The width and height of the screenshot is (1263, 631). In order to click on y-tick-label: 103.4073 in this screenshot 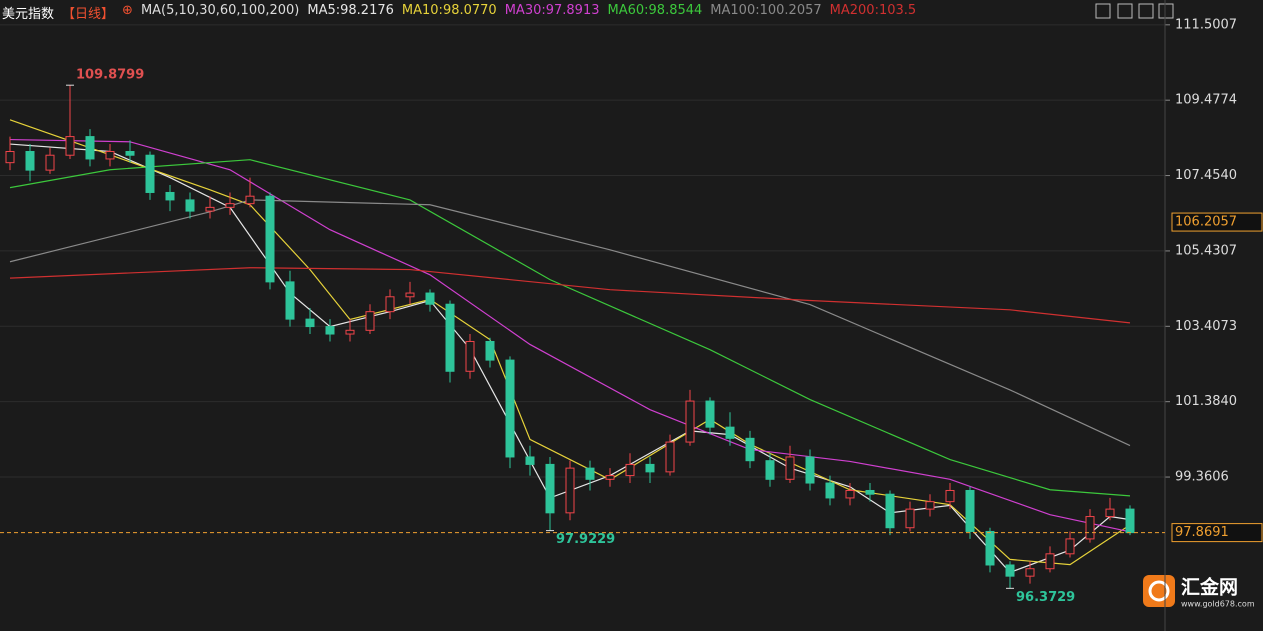, I will do `click(1206, 326)`.